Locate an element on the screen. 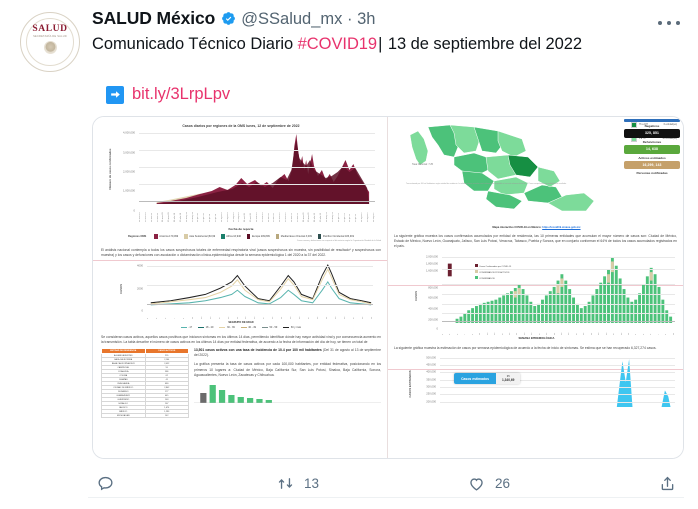 The width and height of the screenshot is (698, 509). short-link: bit.ly/3LrpLpv is located at coordinates (181, 94).